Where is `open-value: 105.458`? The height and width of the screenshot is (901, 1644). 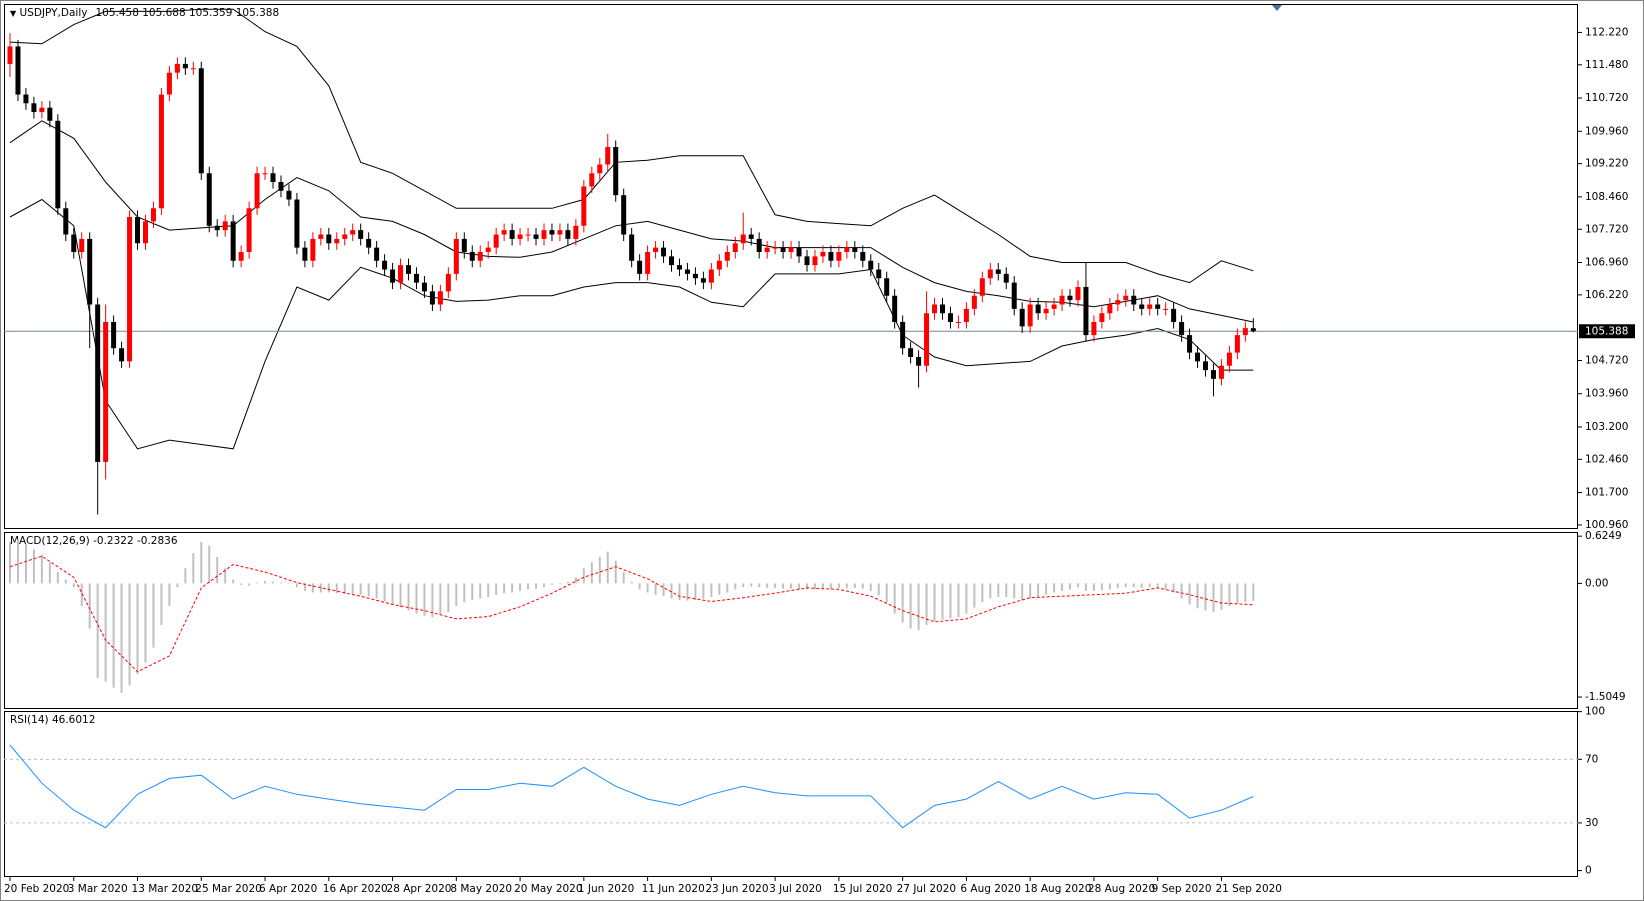
open-value: 105.458 is located at coordinates (116, 13).